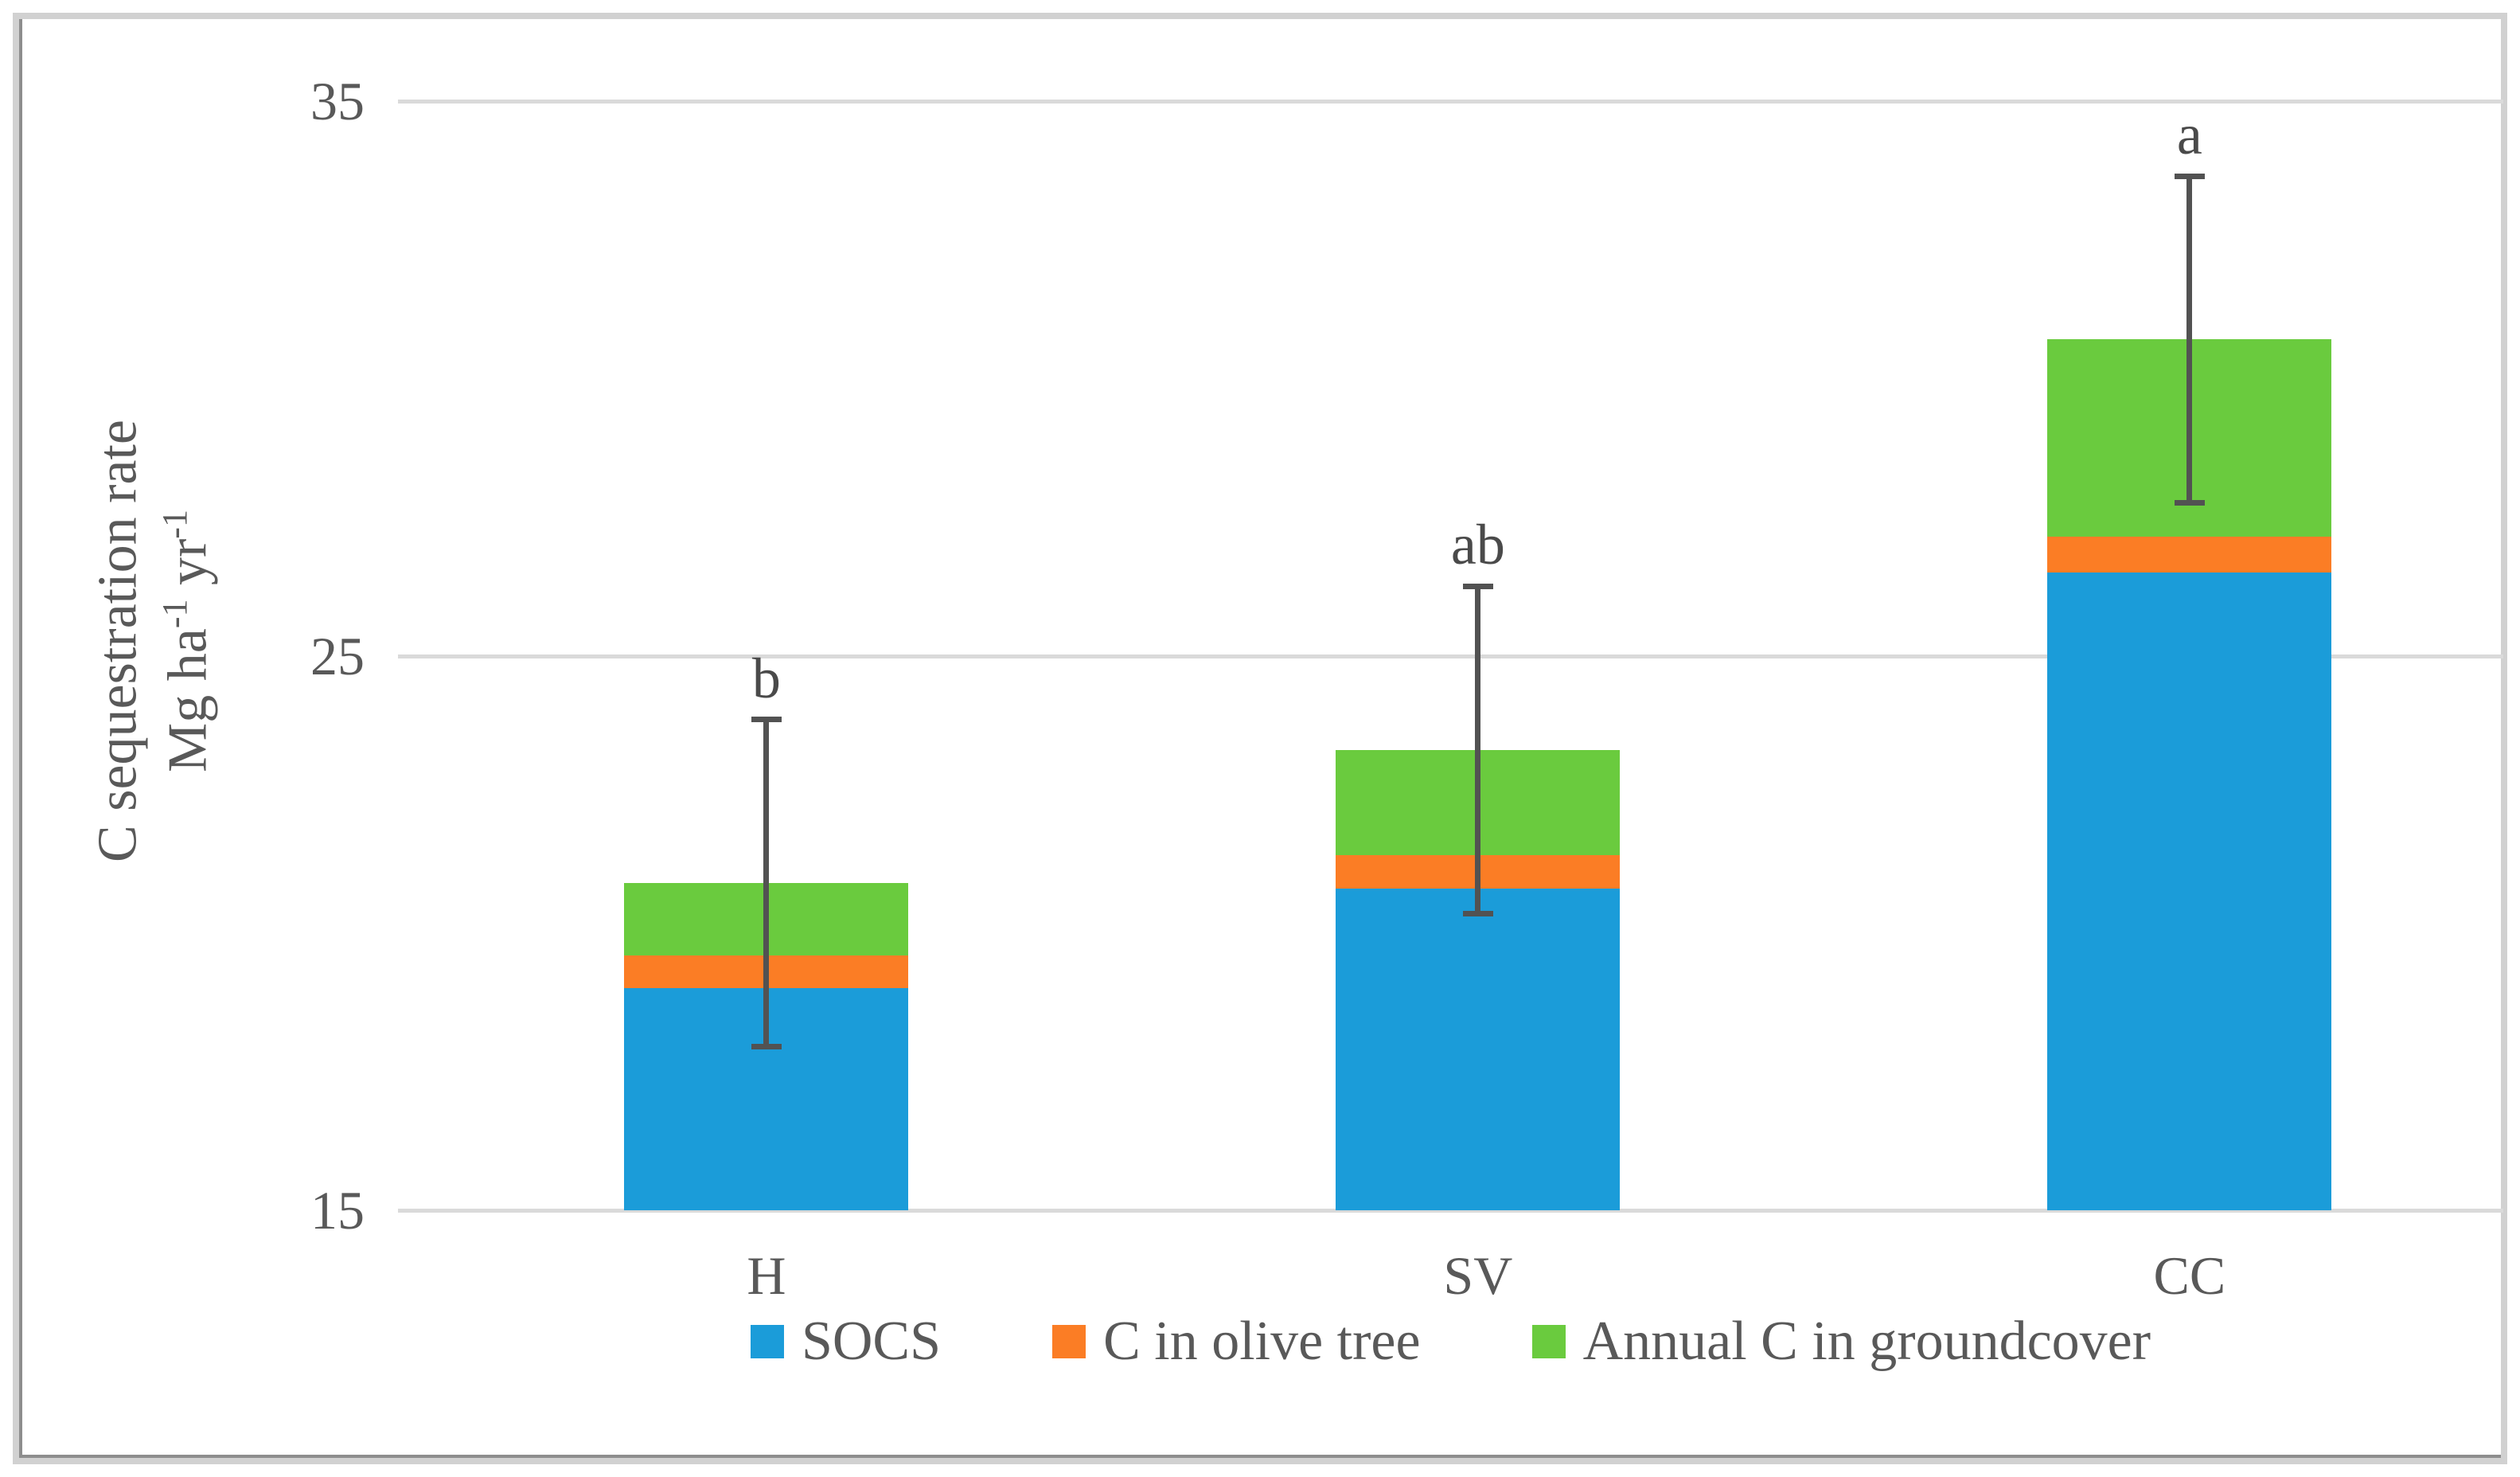  What do you see at coordinates (1866, 1341) in the screenshot?
I see `legend-label: Annual C in groundcover` at bounding box center [1866, 1341].